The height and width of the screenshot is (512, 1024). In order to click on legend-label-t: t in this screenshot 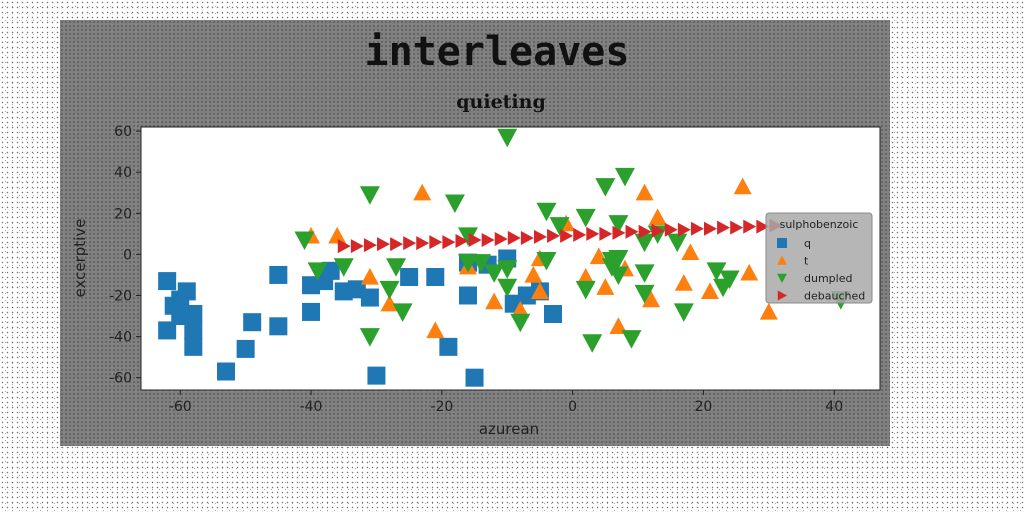, I will do `click(806, 261)`.